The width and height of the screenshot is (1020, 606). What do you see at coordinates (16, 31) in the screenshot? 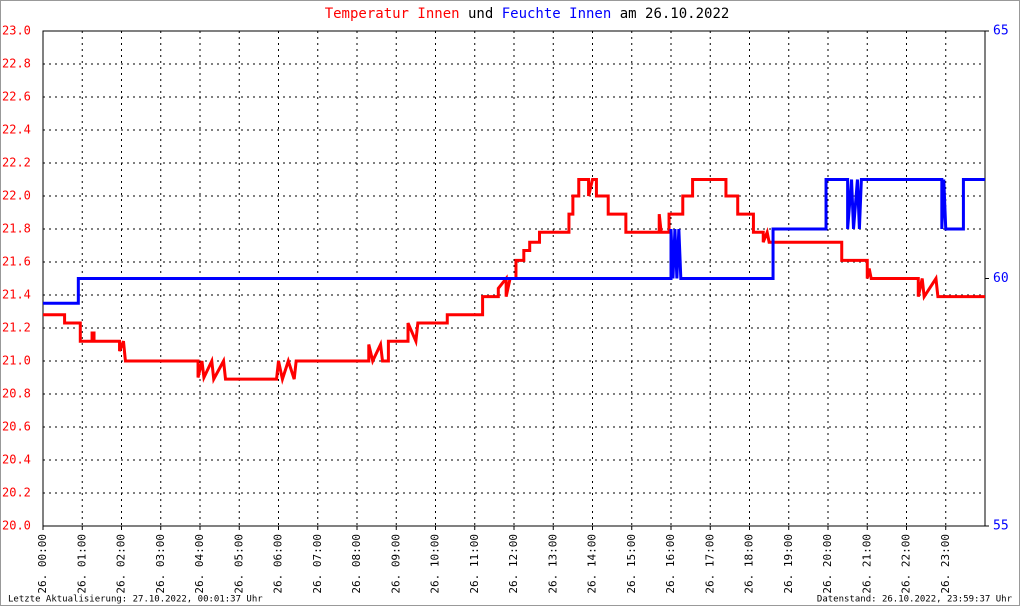
I see `y-tick-label: 23.0` at bounding box center [16, 31].